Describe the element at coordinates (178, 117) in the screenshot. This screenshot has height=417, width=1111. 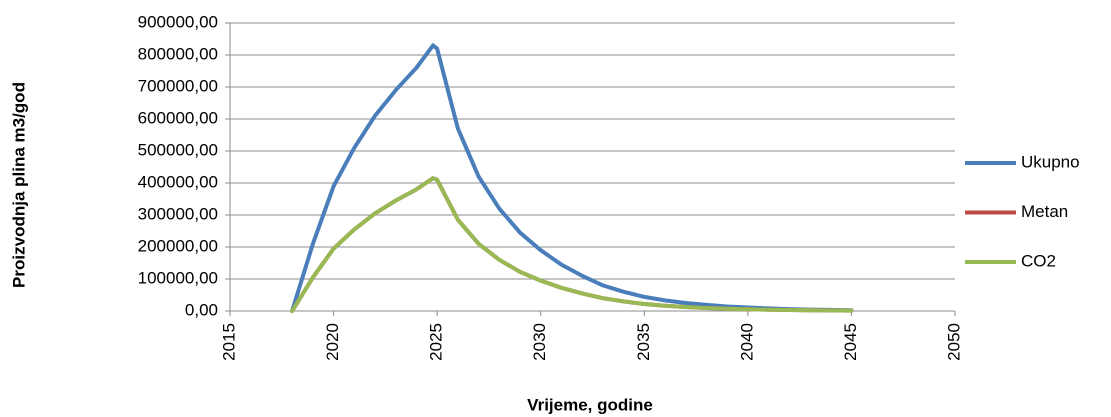
I see `y-tick-label: 600000,00` at that location.